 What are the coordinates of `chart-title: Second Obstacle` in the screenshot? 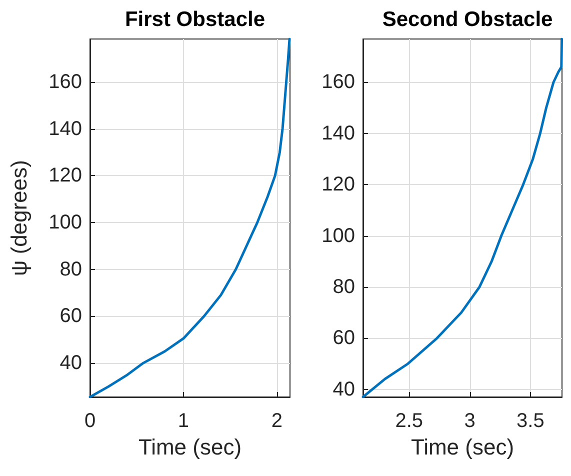 It's located at (467, 19).